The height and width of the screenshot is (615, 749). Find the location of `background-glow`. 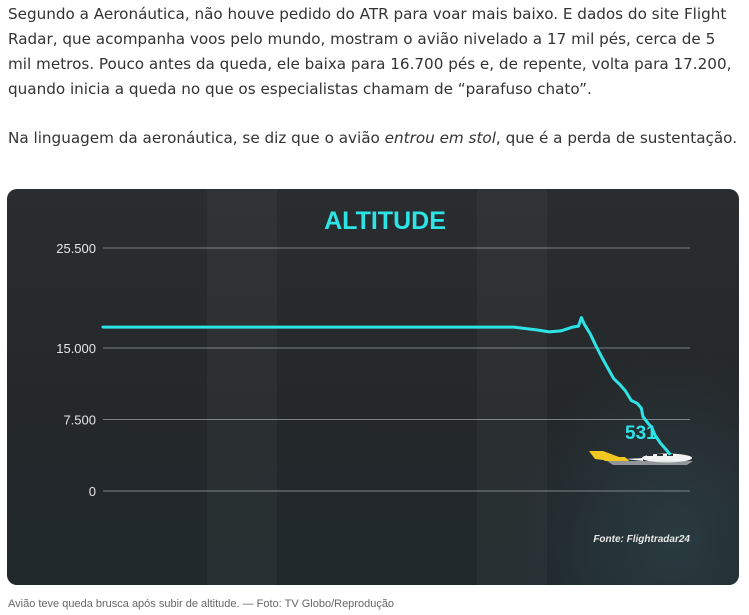

background-glow is located at coordinates (629, 467).